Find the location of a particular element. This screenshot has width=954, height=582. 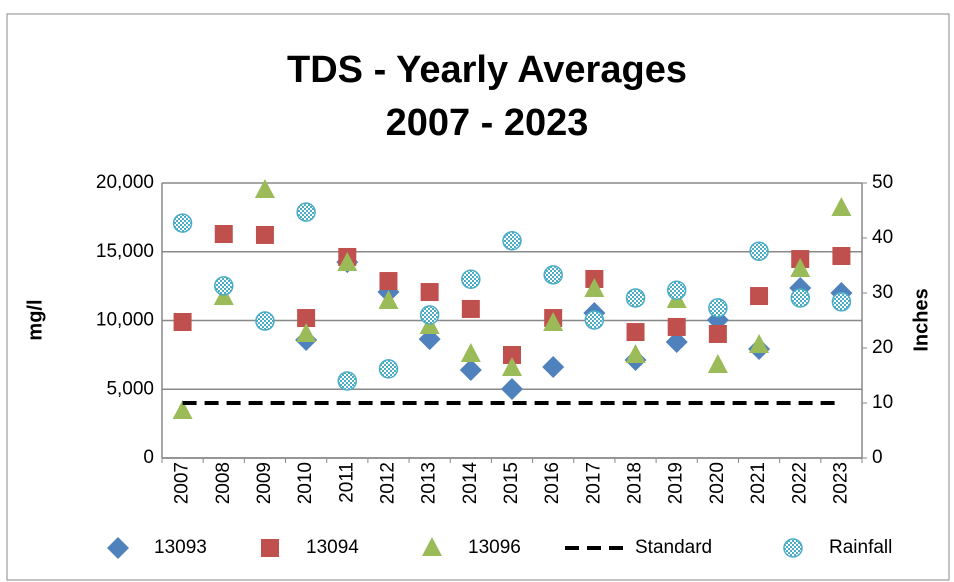

legend-label: Rainfall is located at coordinates (860, 547).